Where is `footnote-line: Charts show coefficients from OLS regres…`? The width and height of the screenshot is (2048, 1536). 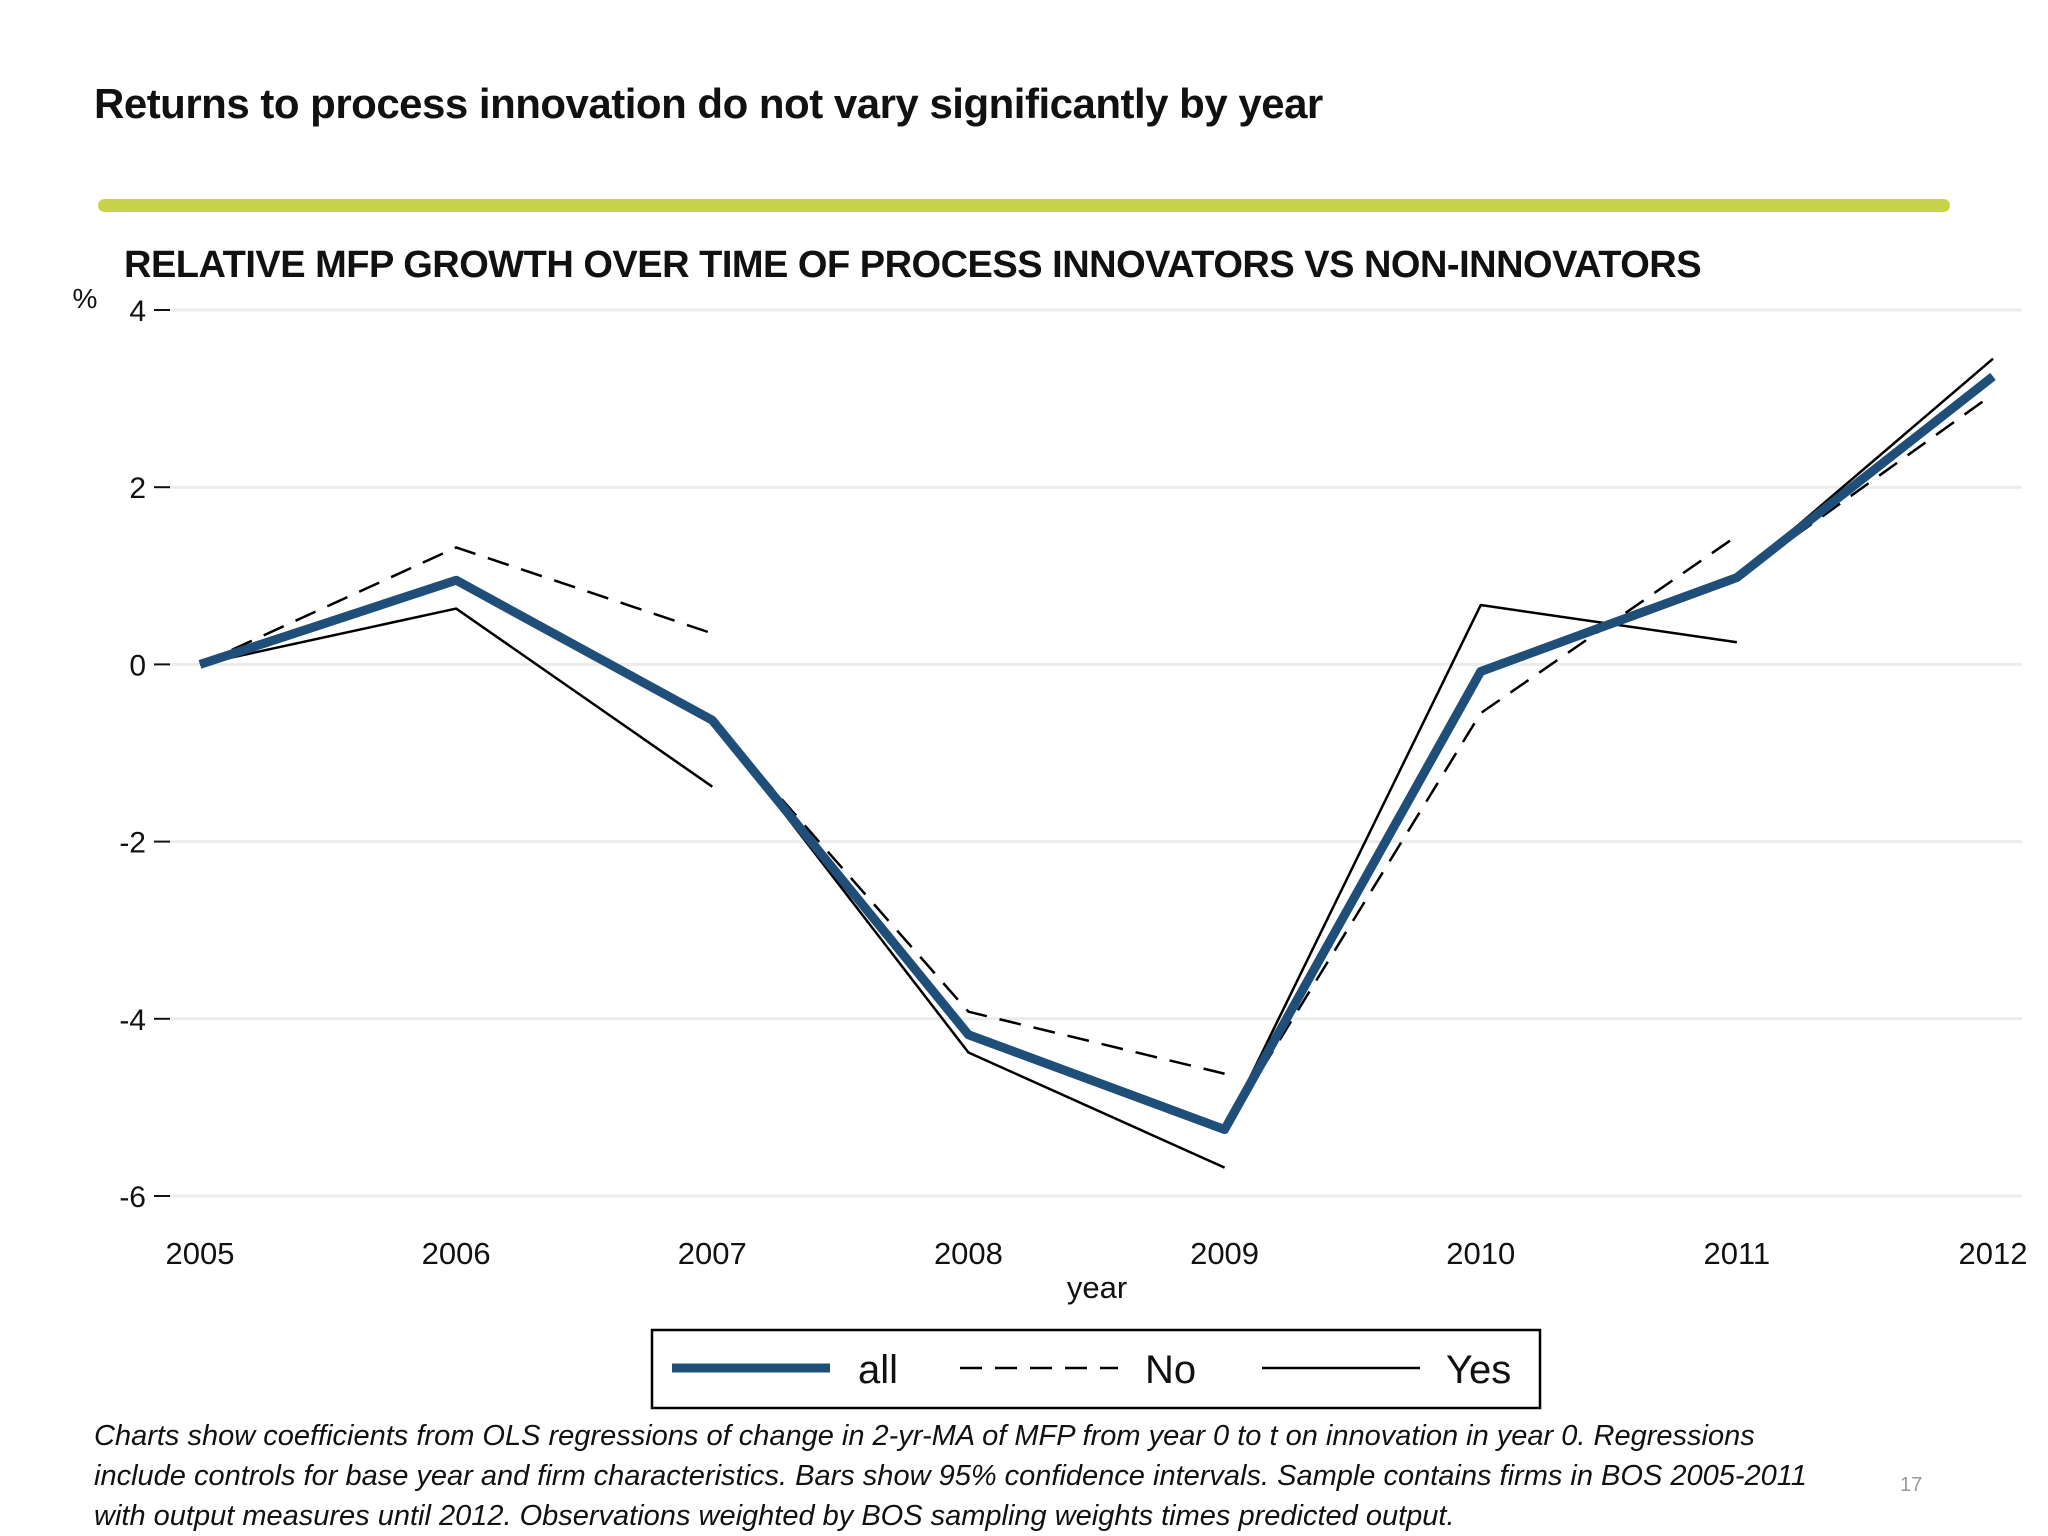 footnote-line: Charts show coefficients from OLS regres… is located at coordinates (924, 1436).